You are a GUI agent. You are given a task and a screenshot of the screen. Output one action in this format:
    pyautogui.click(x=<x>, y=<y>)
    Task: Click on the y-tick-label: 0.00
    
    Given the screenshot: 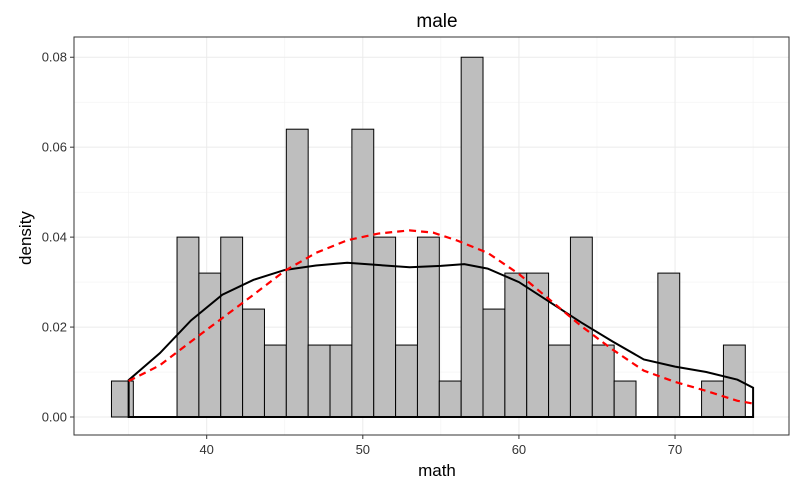 What is the action you would take?
    pyautogui.click(x=54, y=417)
    